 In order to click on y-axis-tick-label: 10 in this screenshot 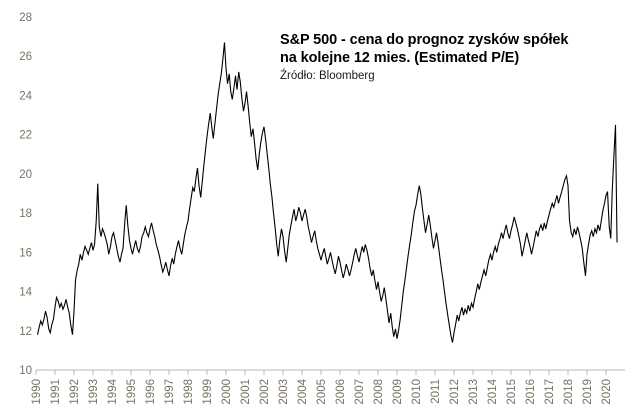, I will do `click(25, 371)`.